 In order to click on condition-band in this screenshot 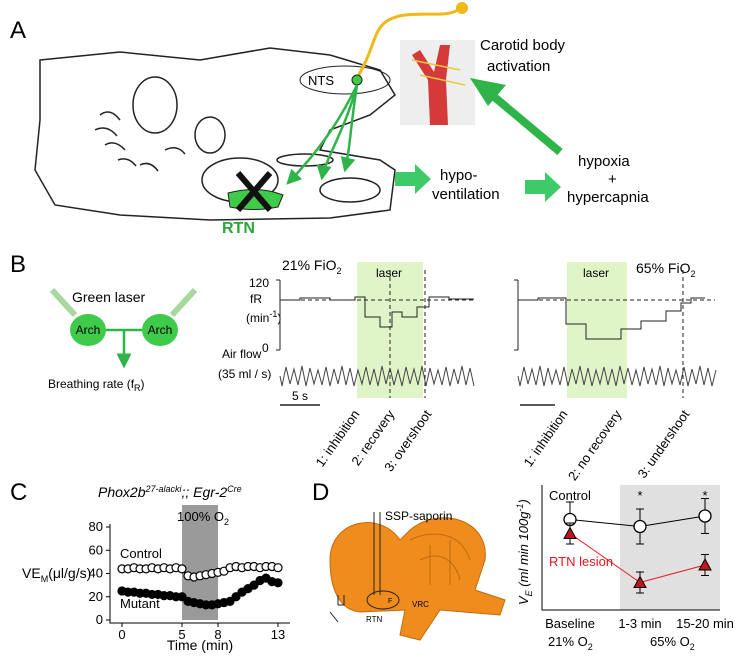, I will do `click(670, 547)`.